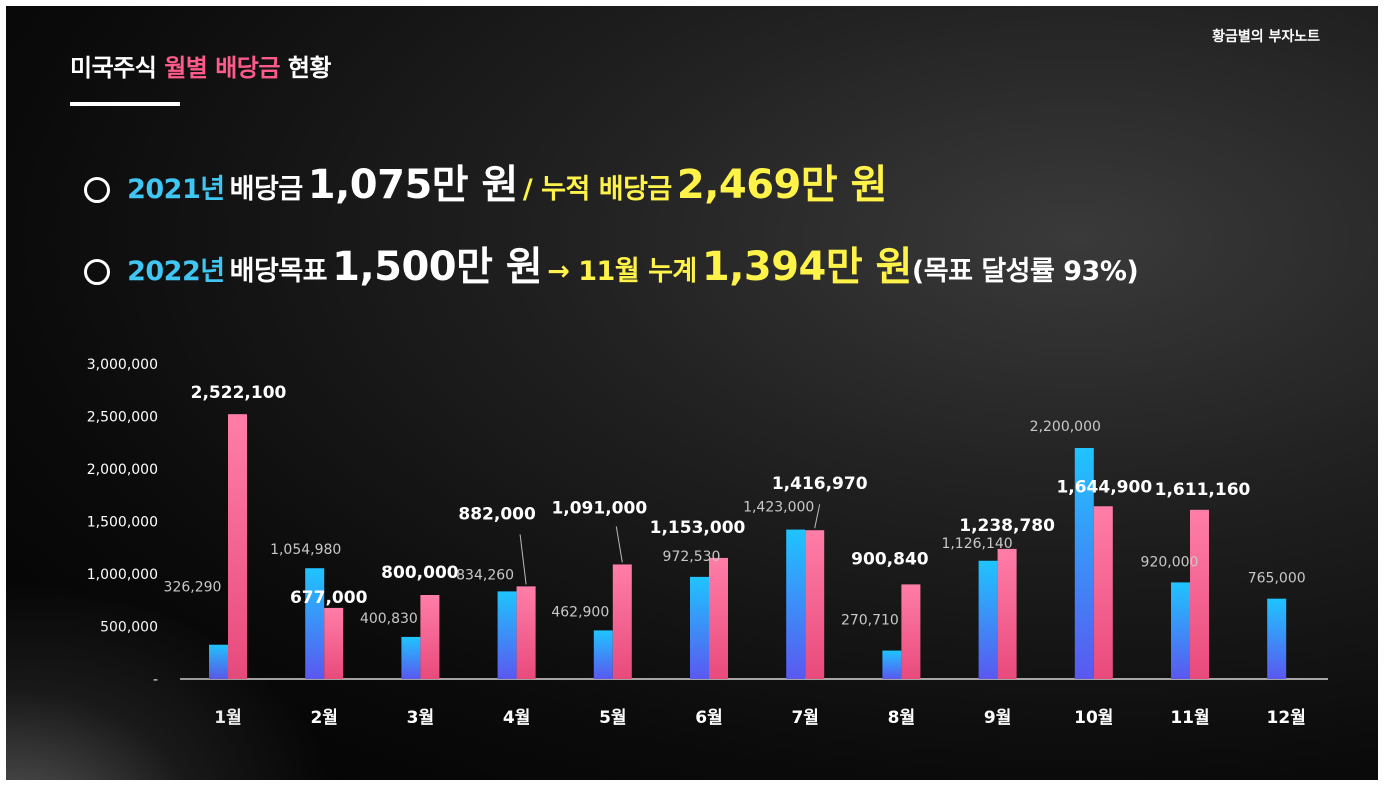  I want to click on x-tick-label: 5월, so click(612, 718).